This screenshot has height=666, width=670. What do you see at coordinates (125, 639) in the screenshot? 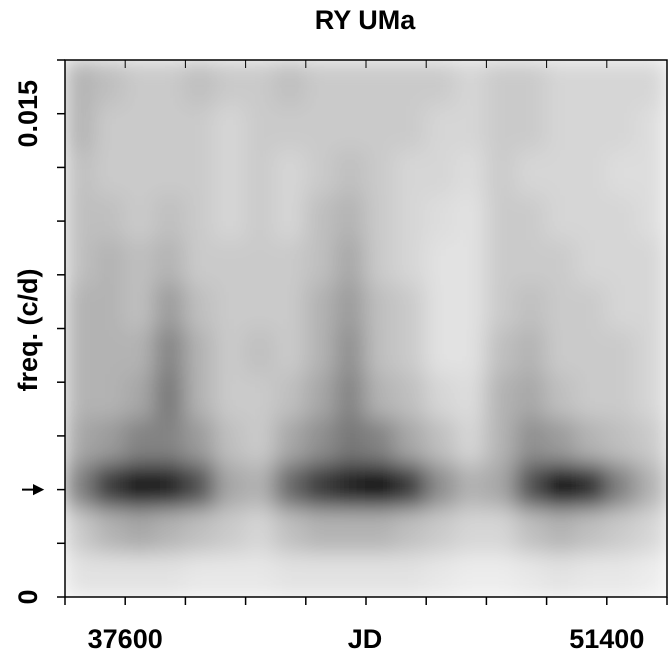
I see `x-tick-label: 37600` at bounding box center [125, 639].